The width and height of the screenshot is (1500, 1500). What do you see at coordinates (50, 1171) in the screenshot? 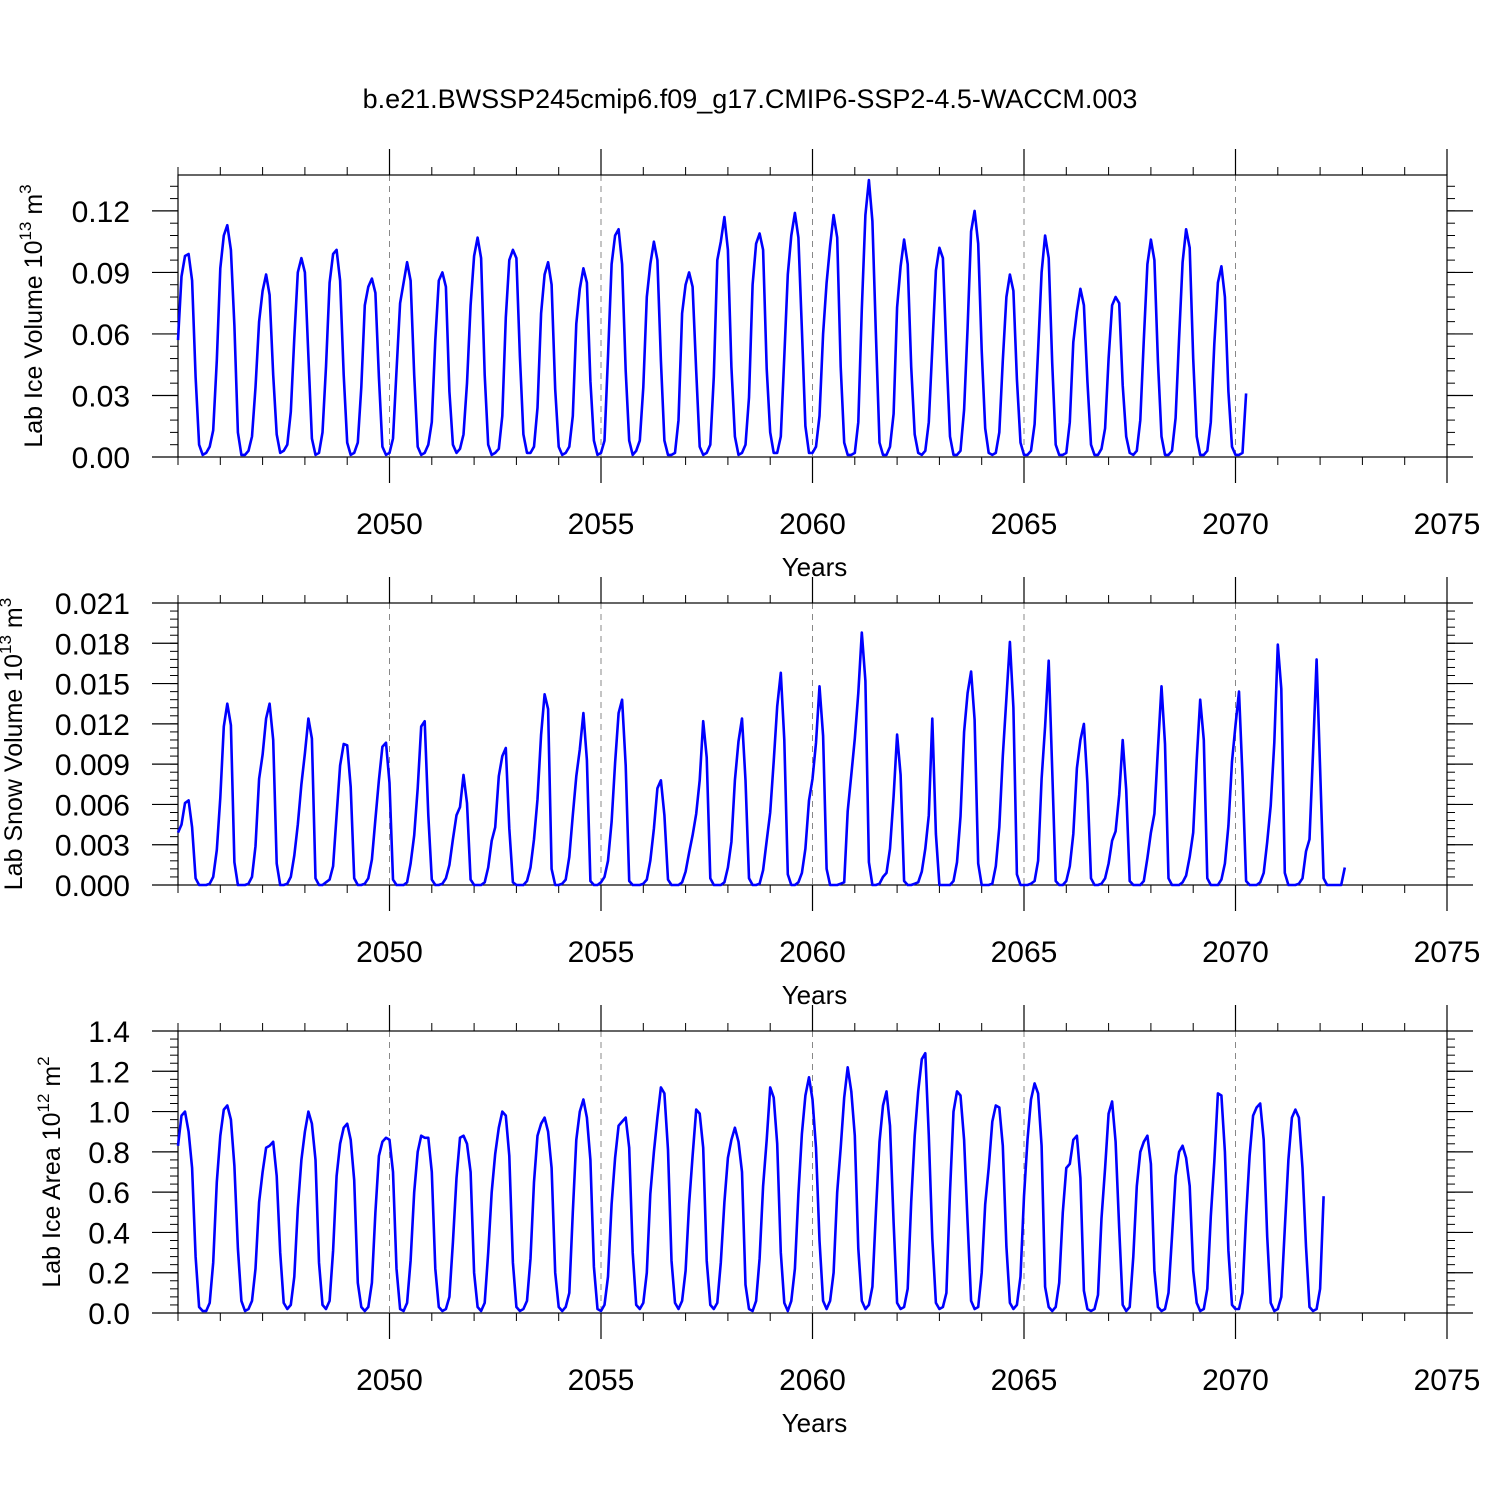
I see `y-axis-label: Lab Ice Area 1012 m2` at bounding box center [50, 1171].